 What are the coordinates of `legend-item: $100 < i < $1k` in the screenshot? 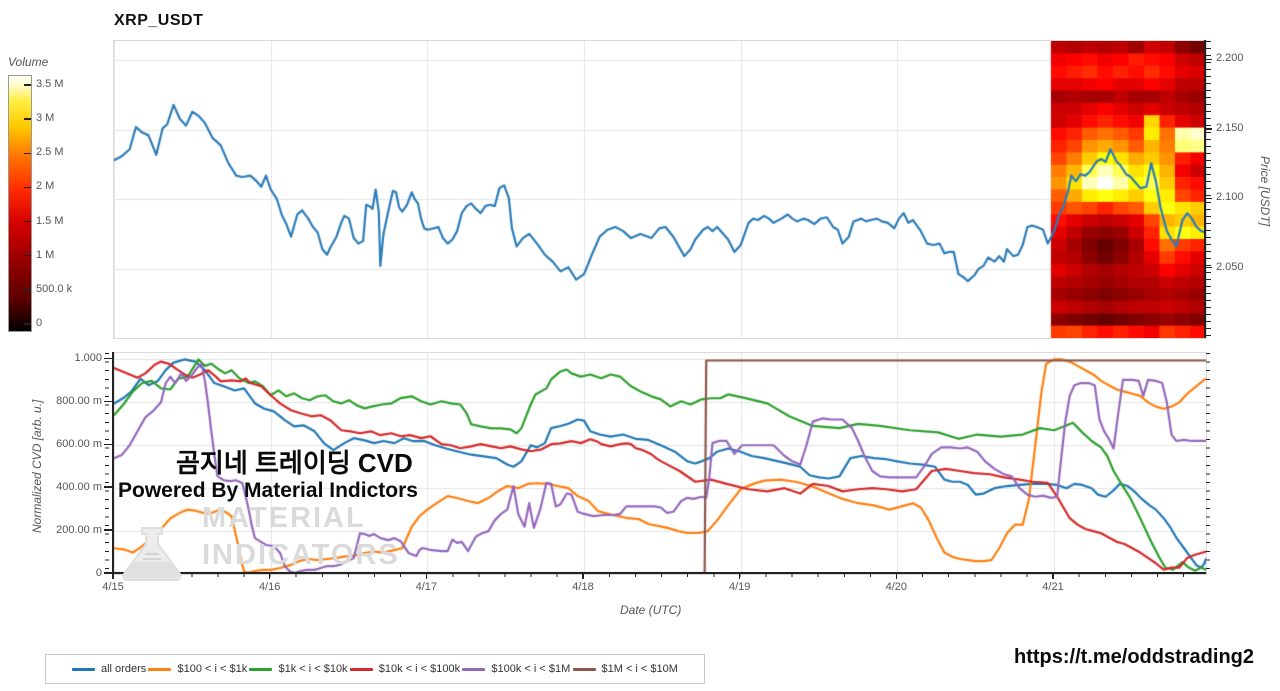 It's located at (197, 669).